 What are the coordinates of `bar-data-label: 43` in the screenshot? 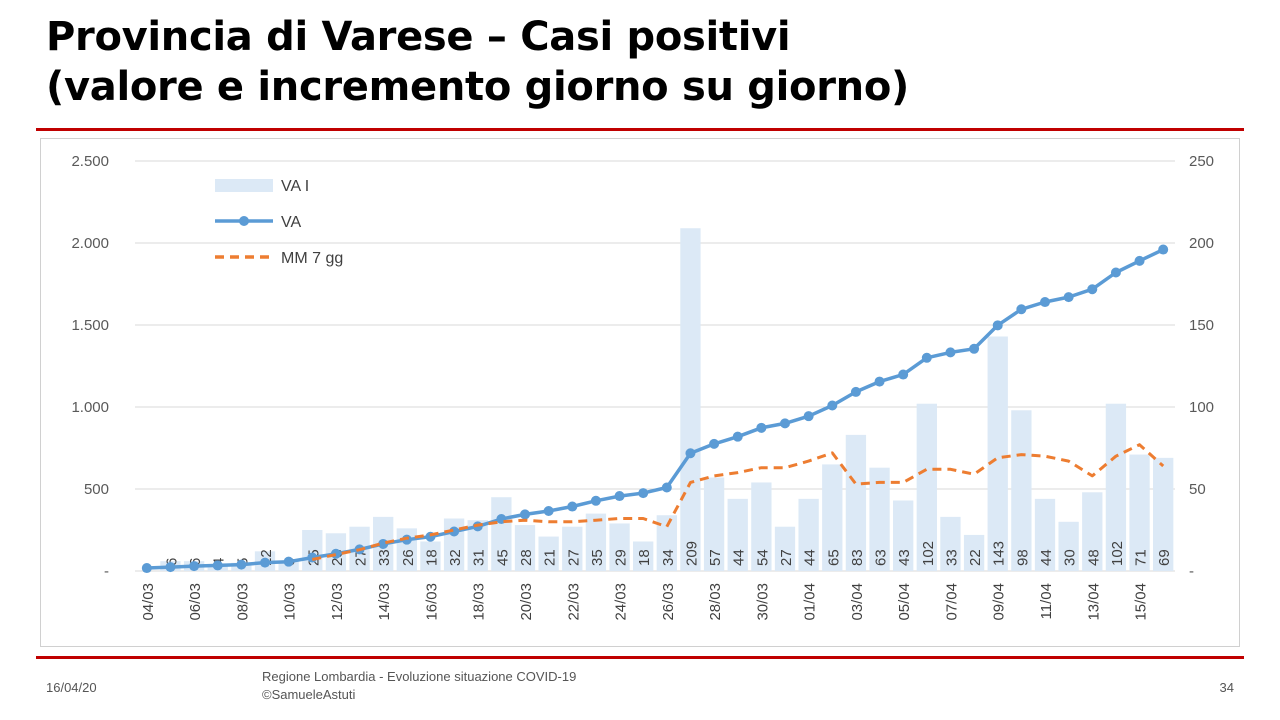 It's located at (904, 557).